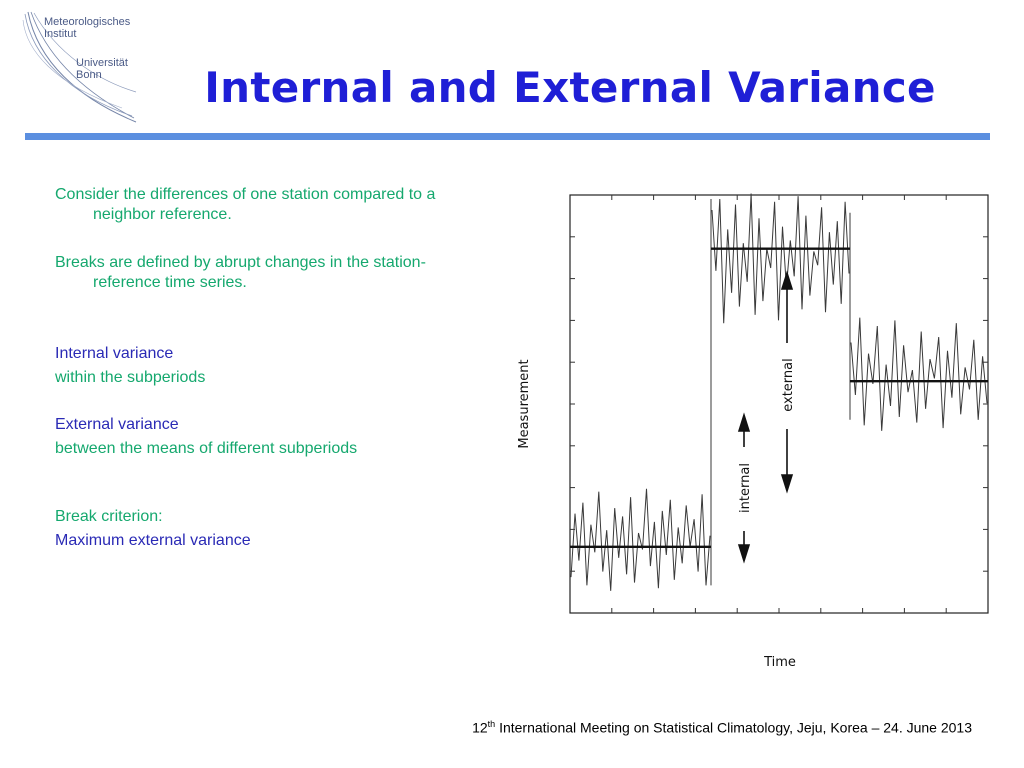 The height and width of the screenshot is (768, 1024). Describe the element at coordinates (524, 403) in the screenshot. I see `y-axis-label: Measurement` at that location.